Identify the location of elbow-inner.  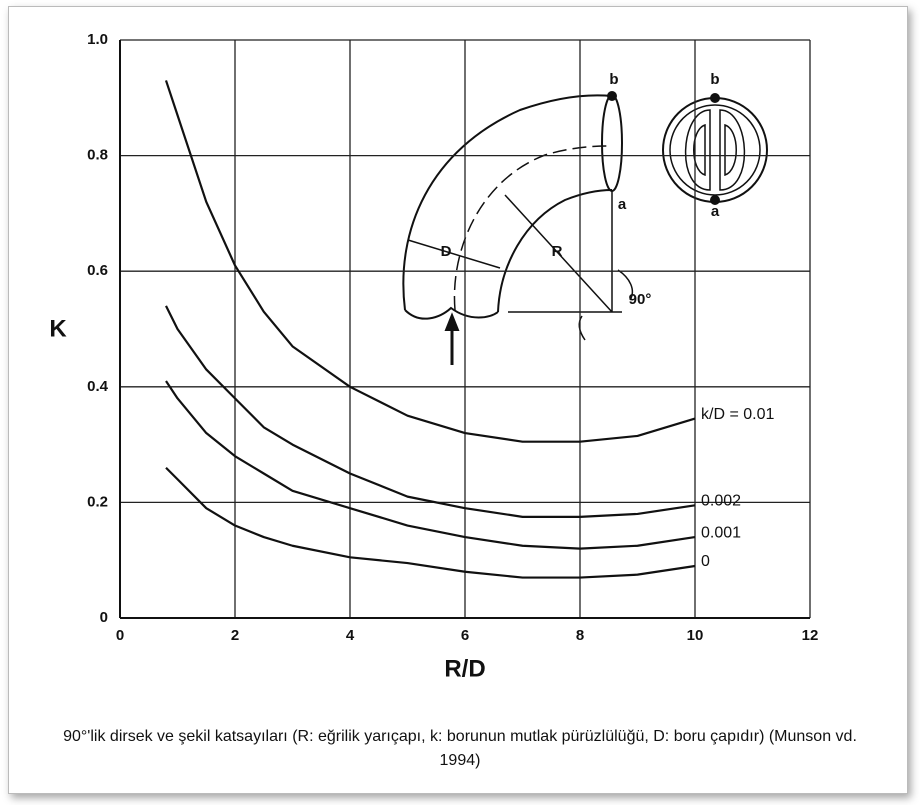
(555, 251).